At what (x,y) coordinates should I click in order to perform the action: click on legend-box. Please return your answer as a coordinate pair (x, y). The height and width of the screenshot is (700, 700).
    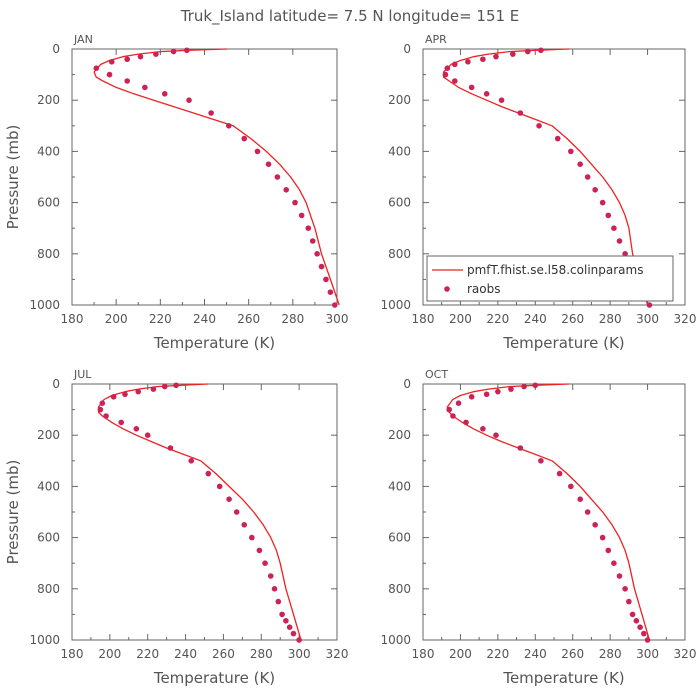
    Looking at the image, I should click on (550, 278).